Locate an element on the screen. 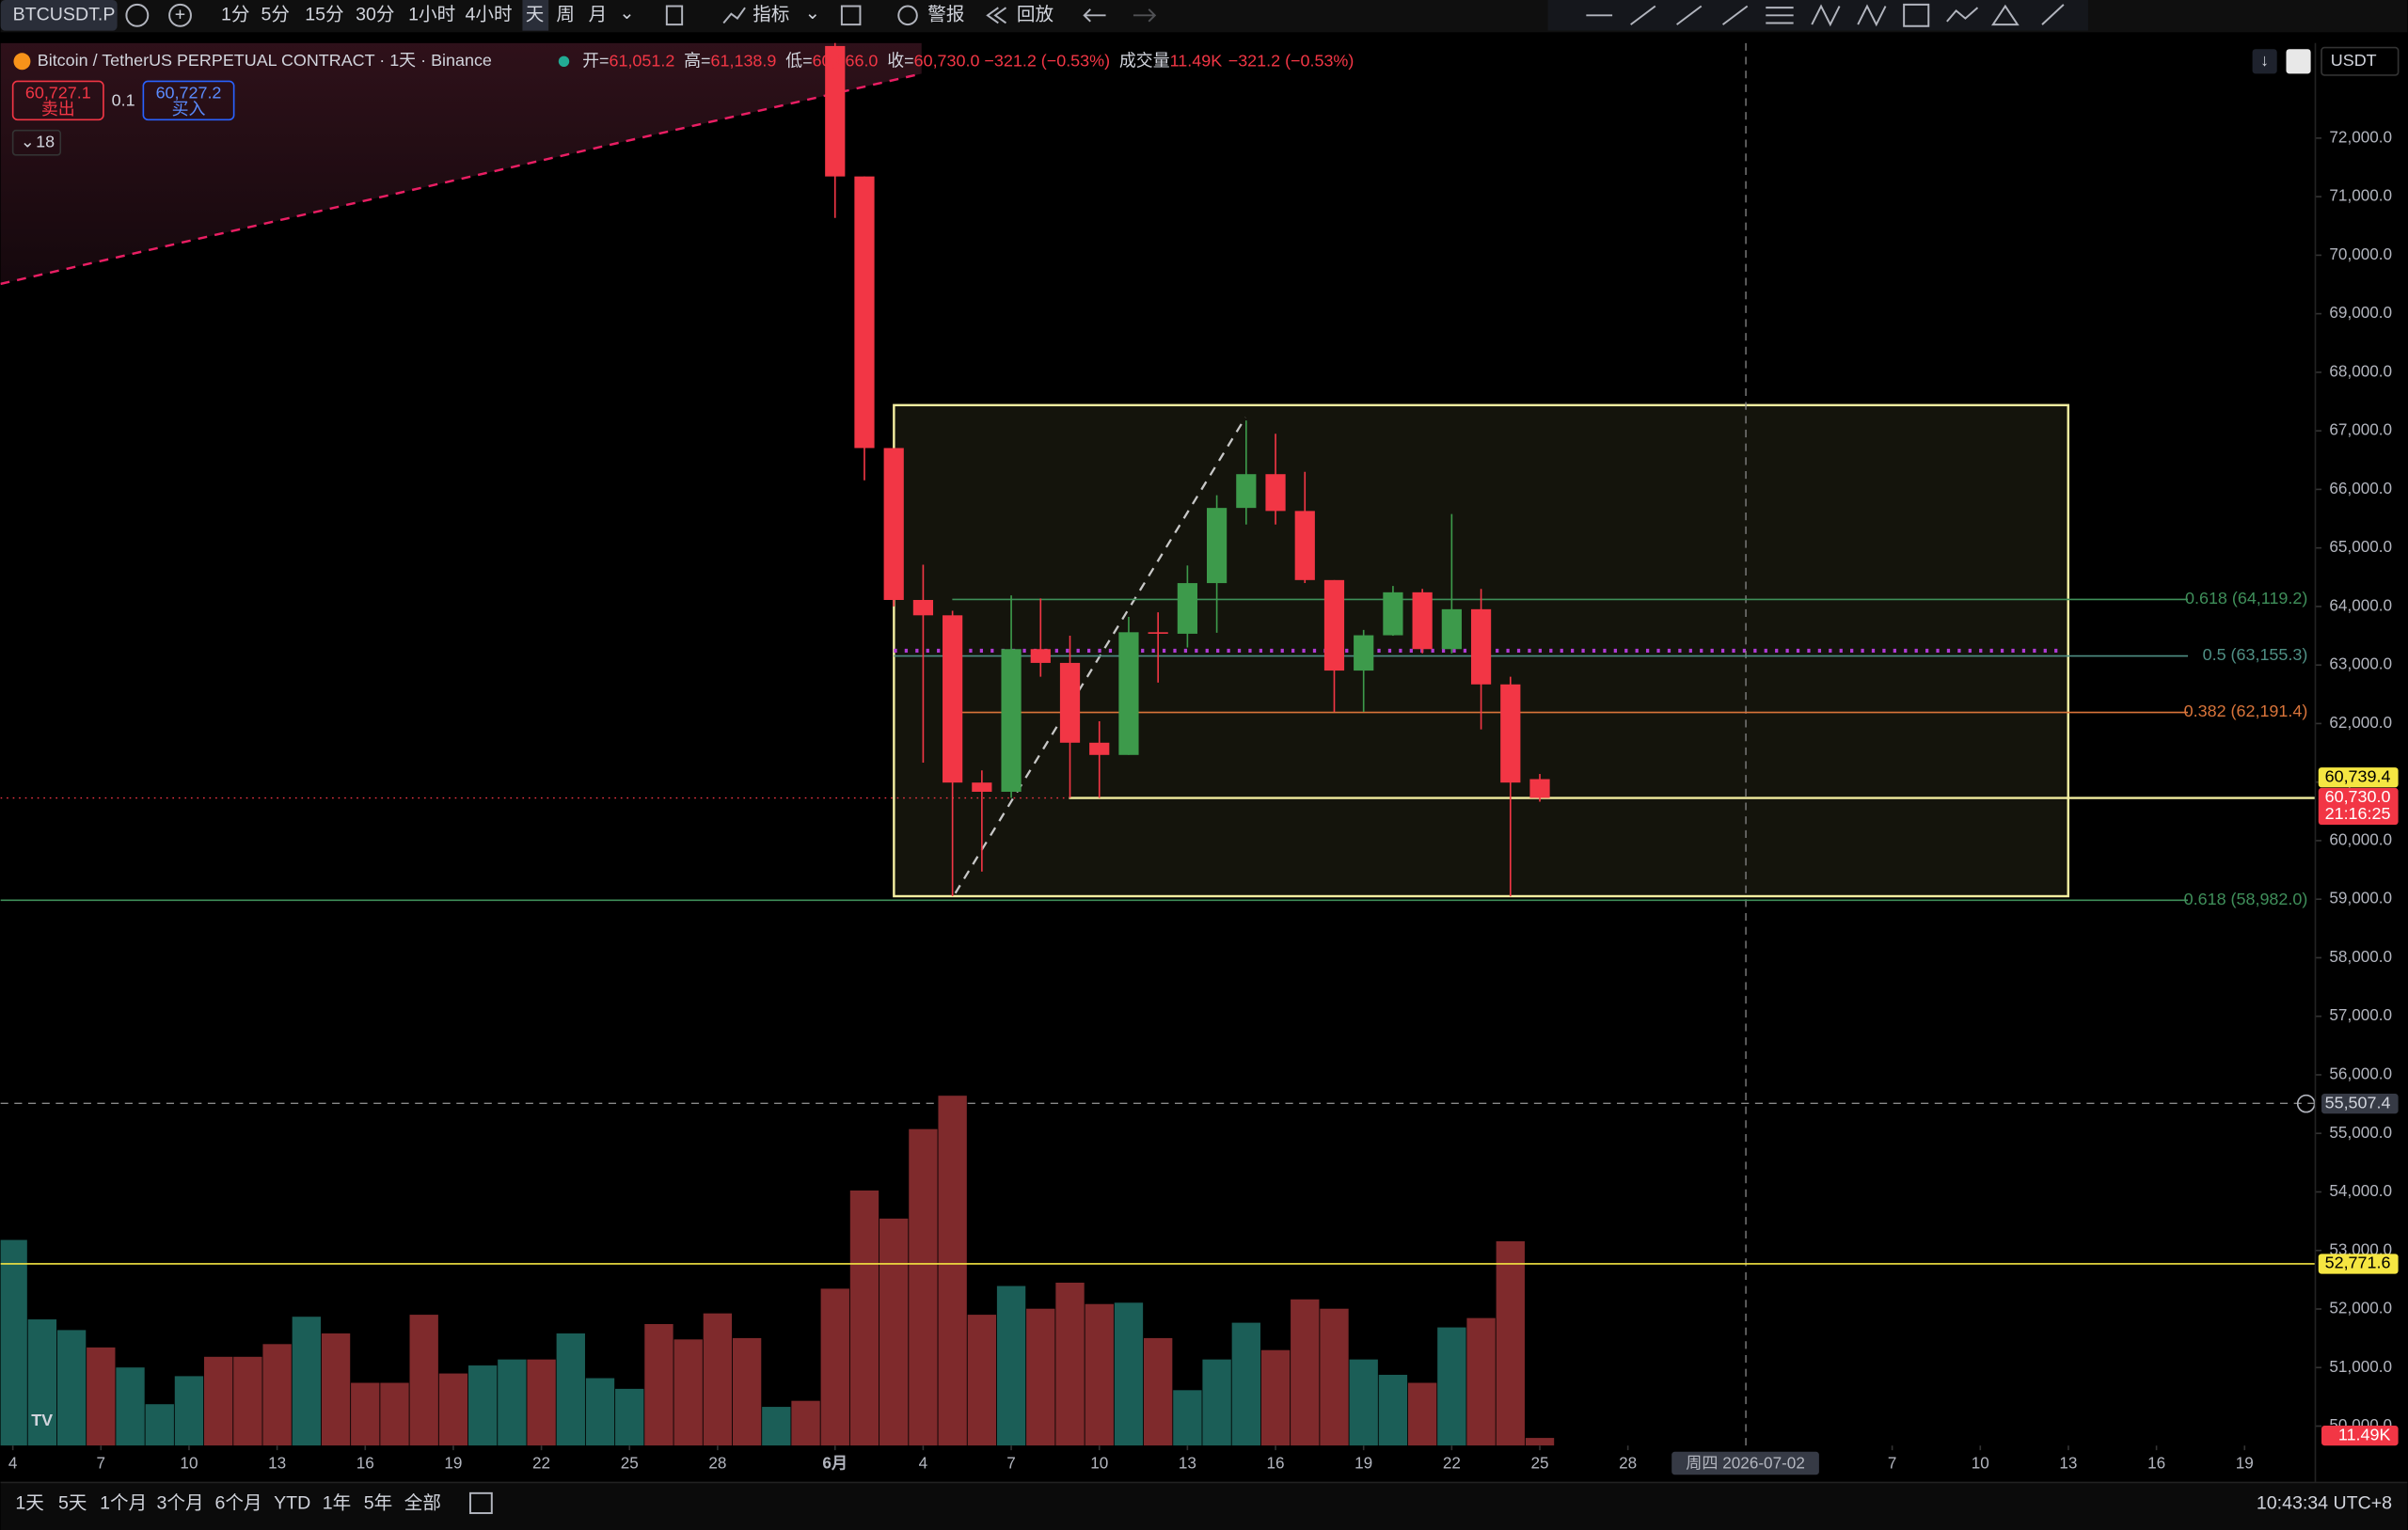 The width and height of the screenshot is (2408, 1530). y-tick-label: 64,000.0 is located at coordinates (2360, 604).